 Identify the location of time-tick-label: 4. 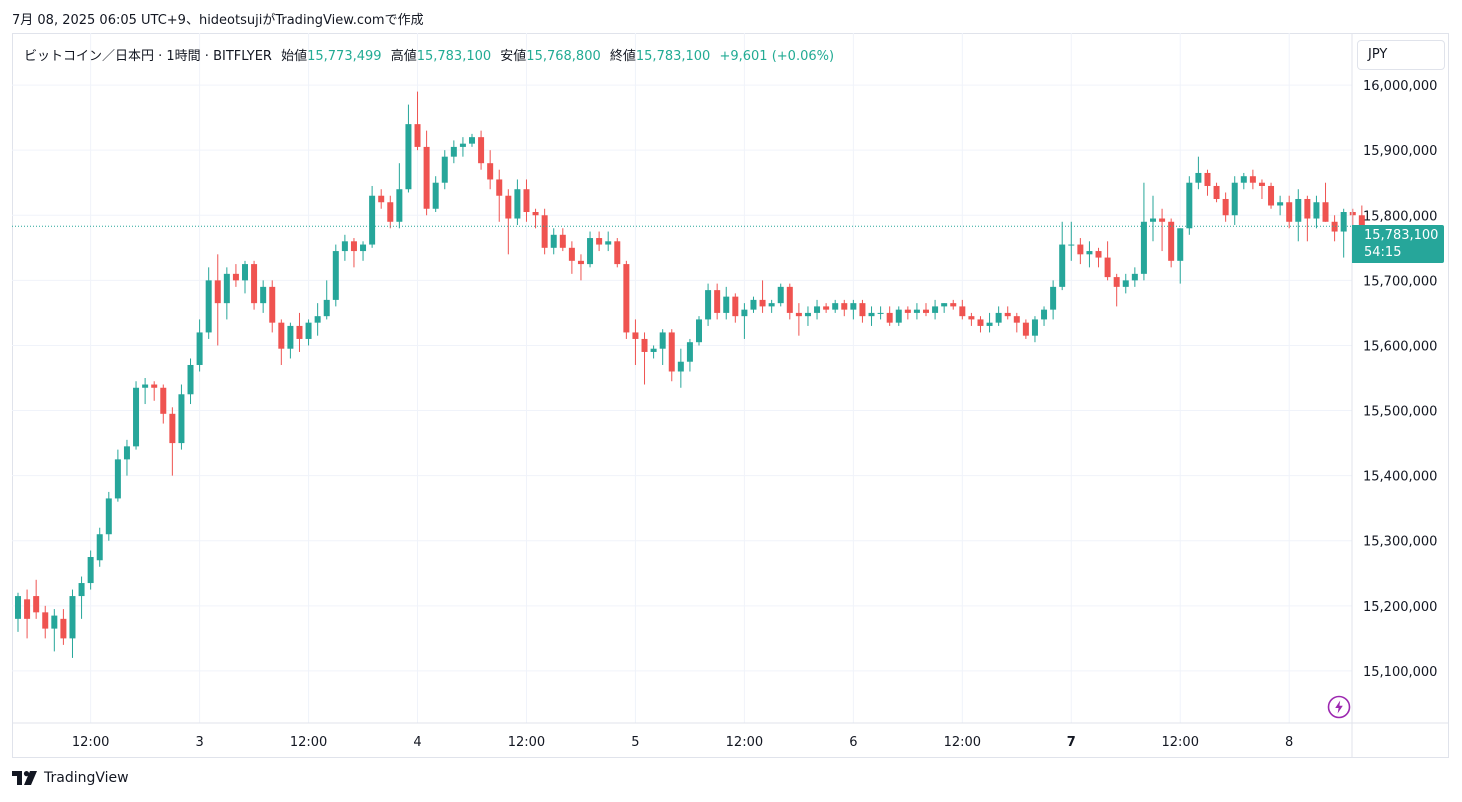
(417, 742).